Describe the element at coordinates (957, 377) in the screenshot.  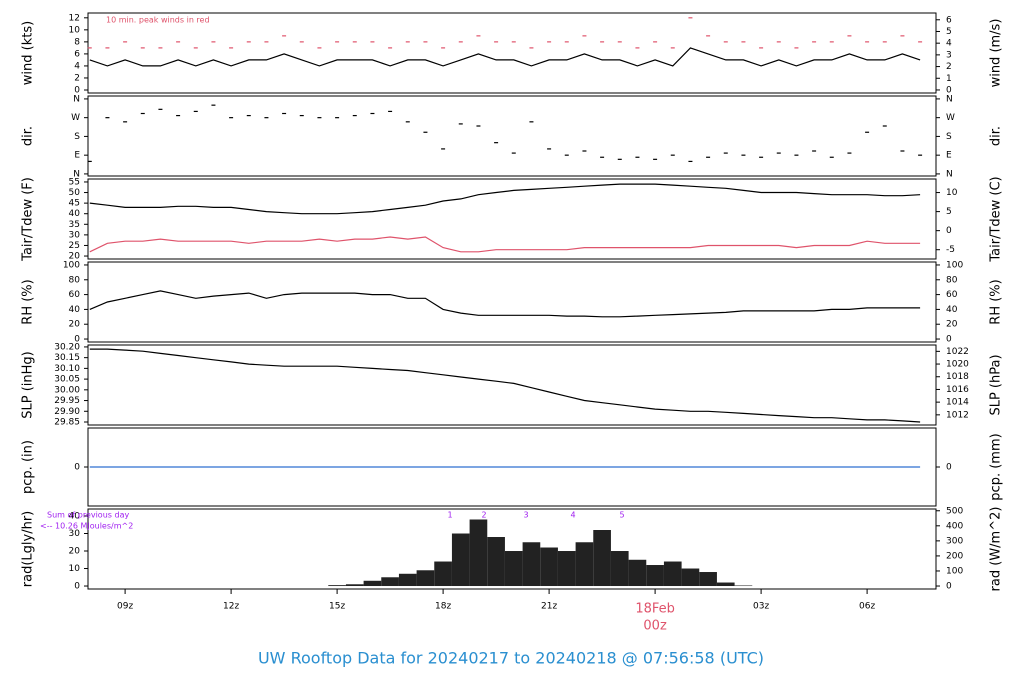
I see `y2-tick-label: 1018` at that location.